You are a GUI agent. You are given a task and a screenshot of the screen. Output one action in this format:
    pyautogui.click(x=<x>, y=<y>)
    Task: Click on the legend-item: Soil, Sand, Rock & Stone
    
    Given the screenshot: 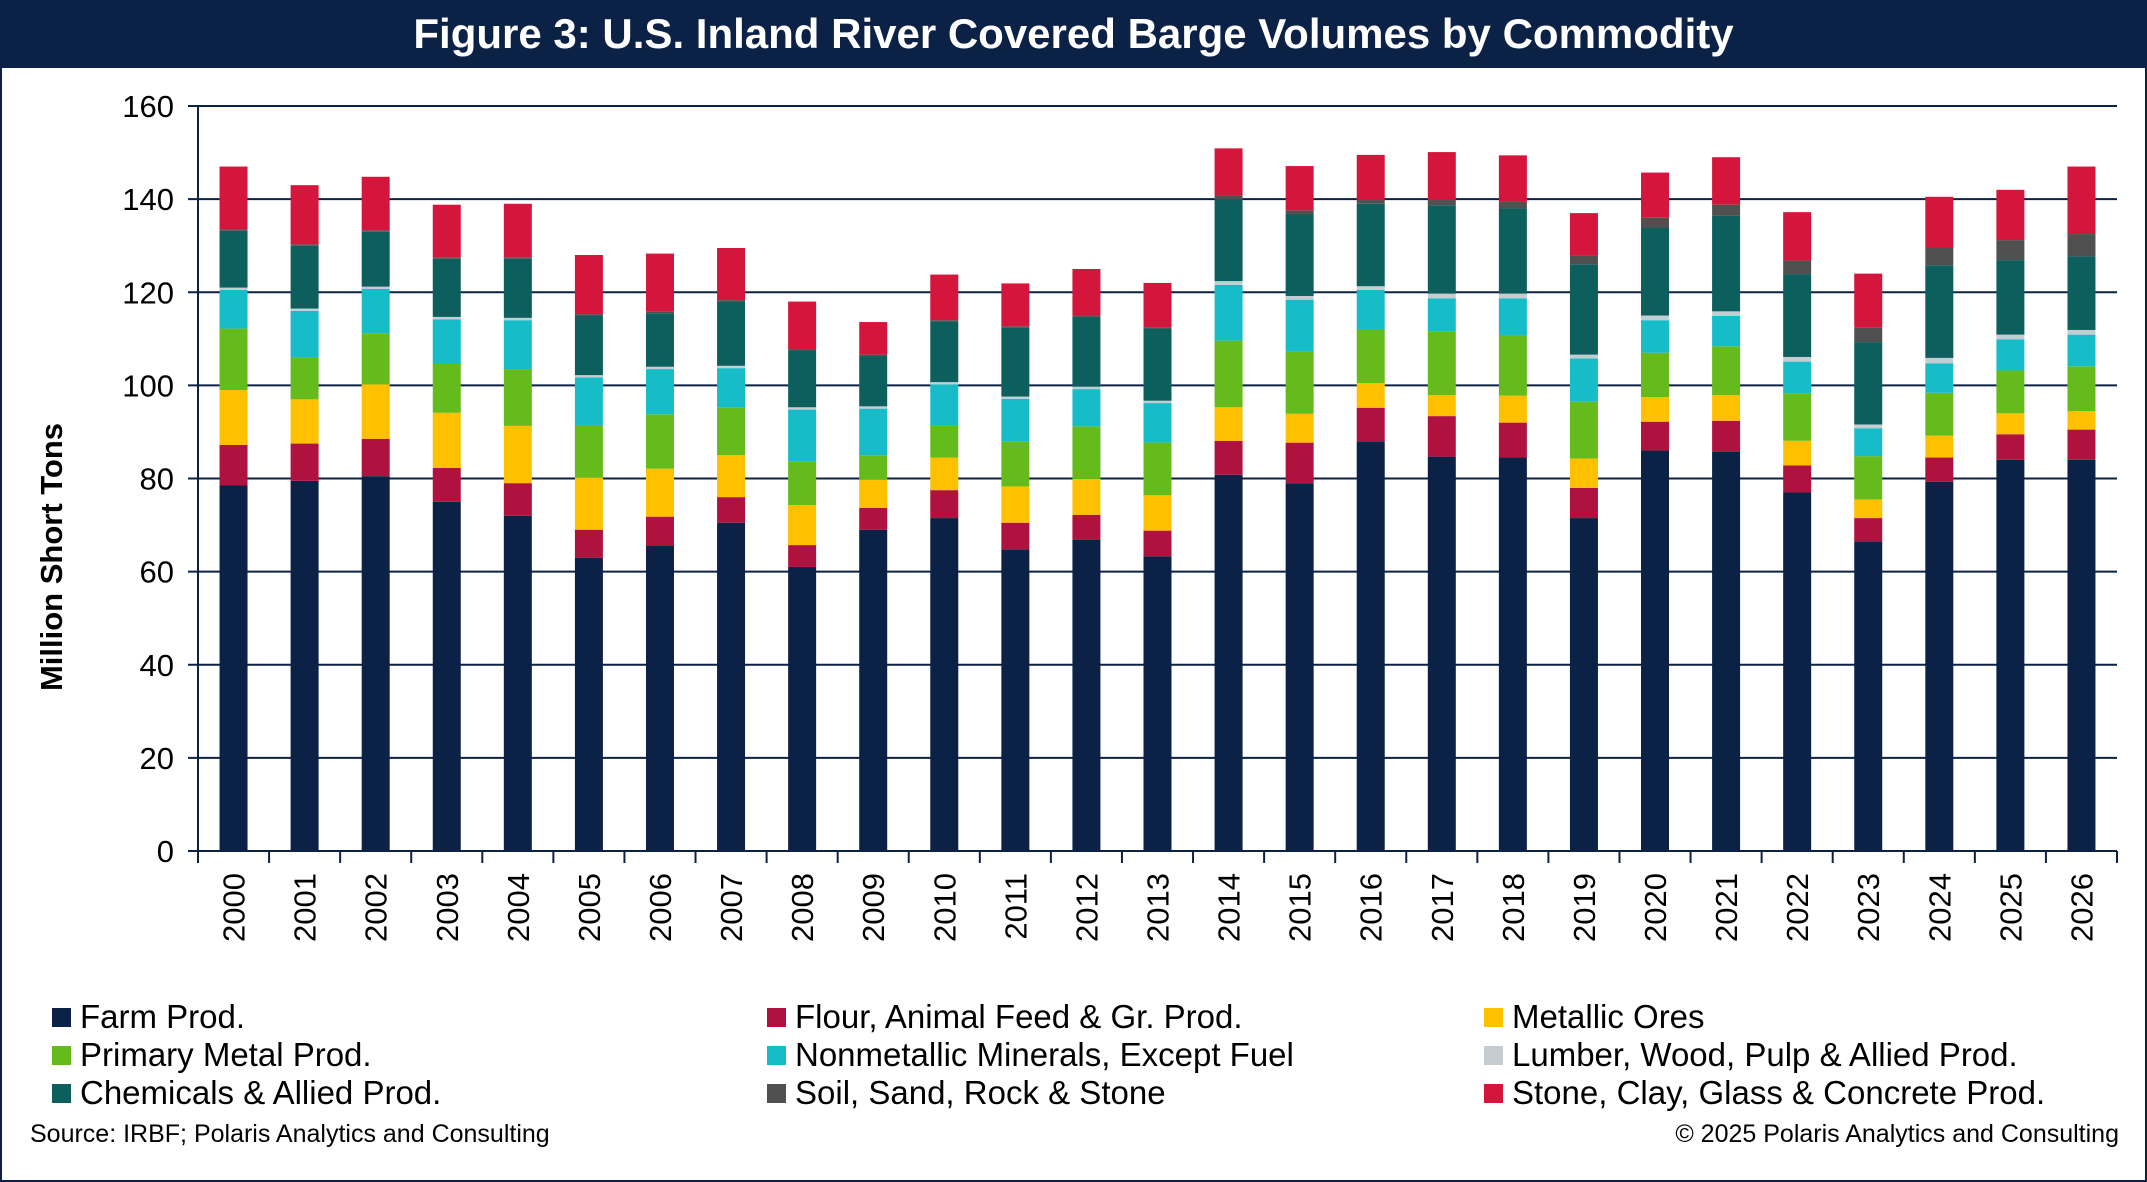 What is the action you would take?
    pyautogui.click(x=966, y=1093)
    